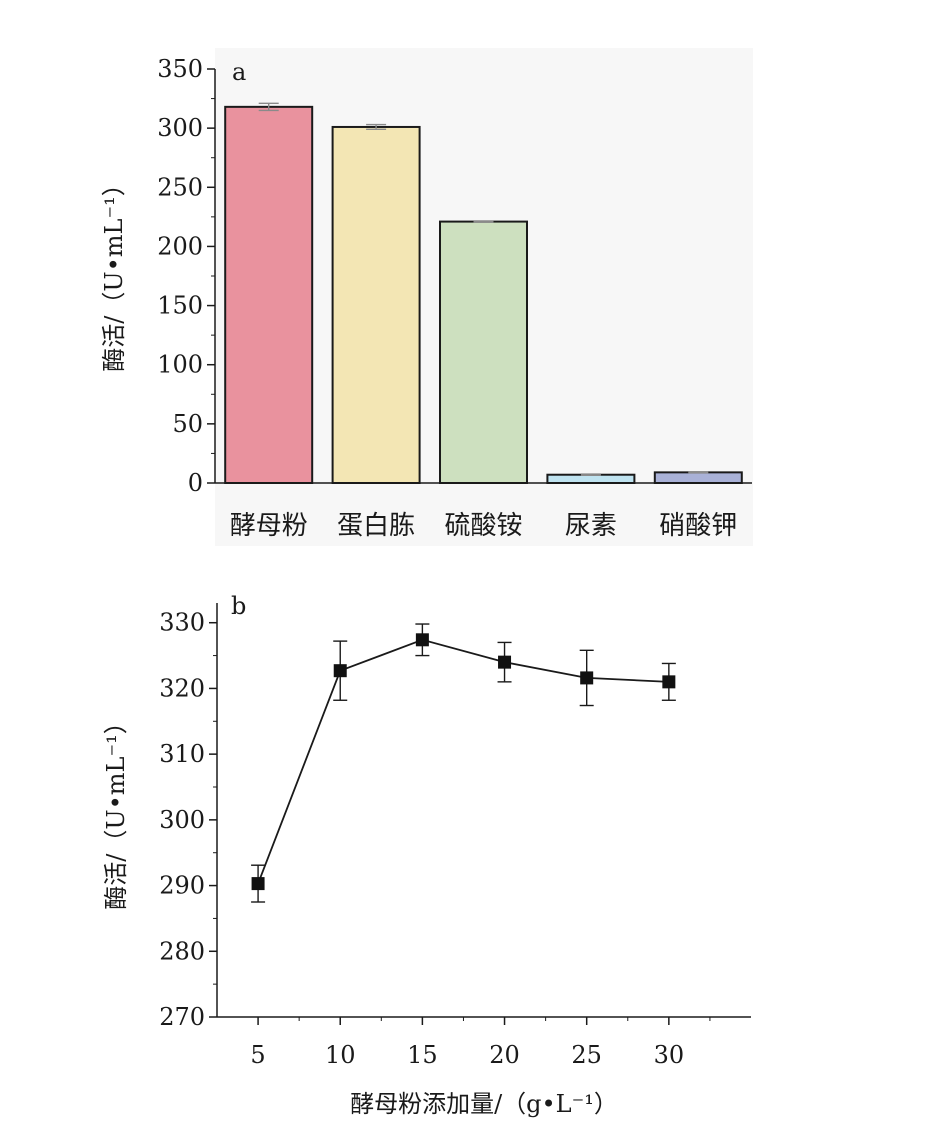  Describe the element at coordinates (182, 754) in the screenshot. I see `panel-b-y-tick-label: 310` at that location.